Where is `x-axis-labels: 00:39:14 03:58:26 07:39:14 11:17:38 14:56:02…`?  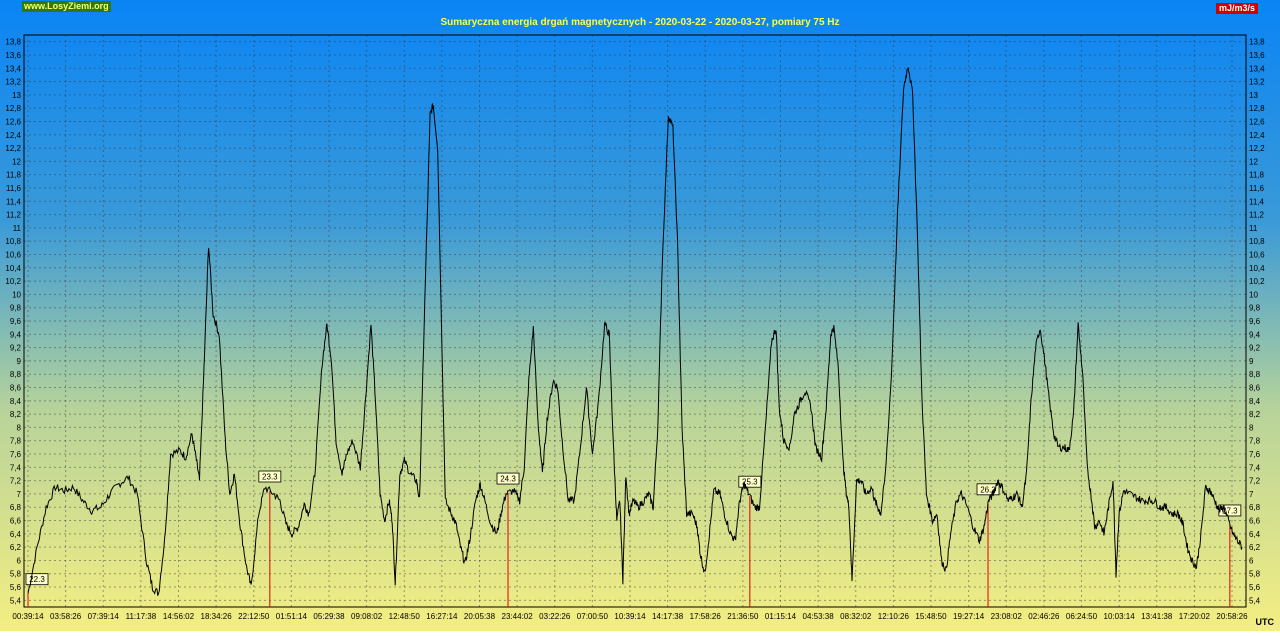
x-axis-labels: 00:39:14 03:58:26 07:39:14 11:17:38 14:56:02… is located at coordinates (630, 616).